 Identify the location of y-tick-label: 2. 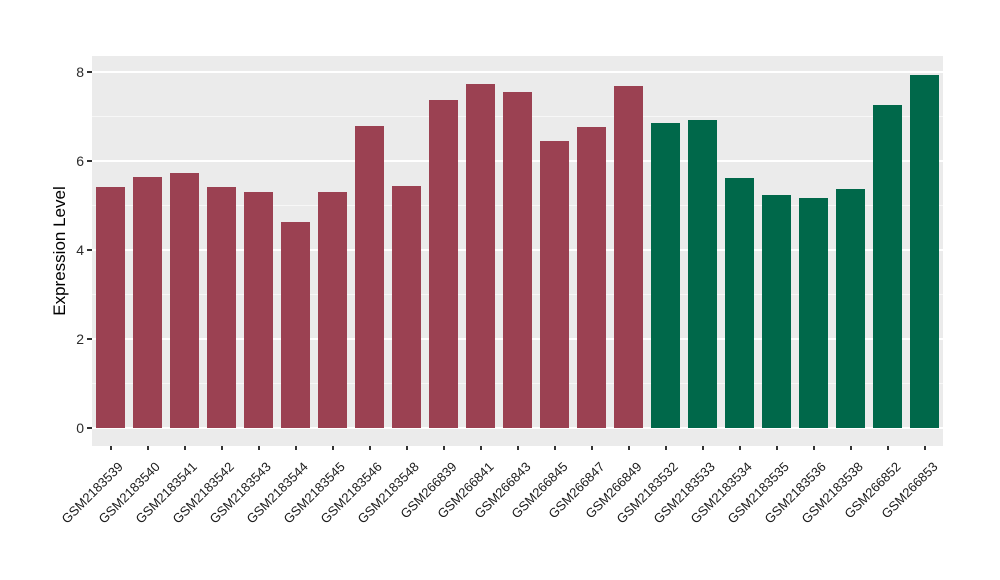
(80, 339).